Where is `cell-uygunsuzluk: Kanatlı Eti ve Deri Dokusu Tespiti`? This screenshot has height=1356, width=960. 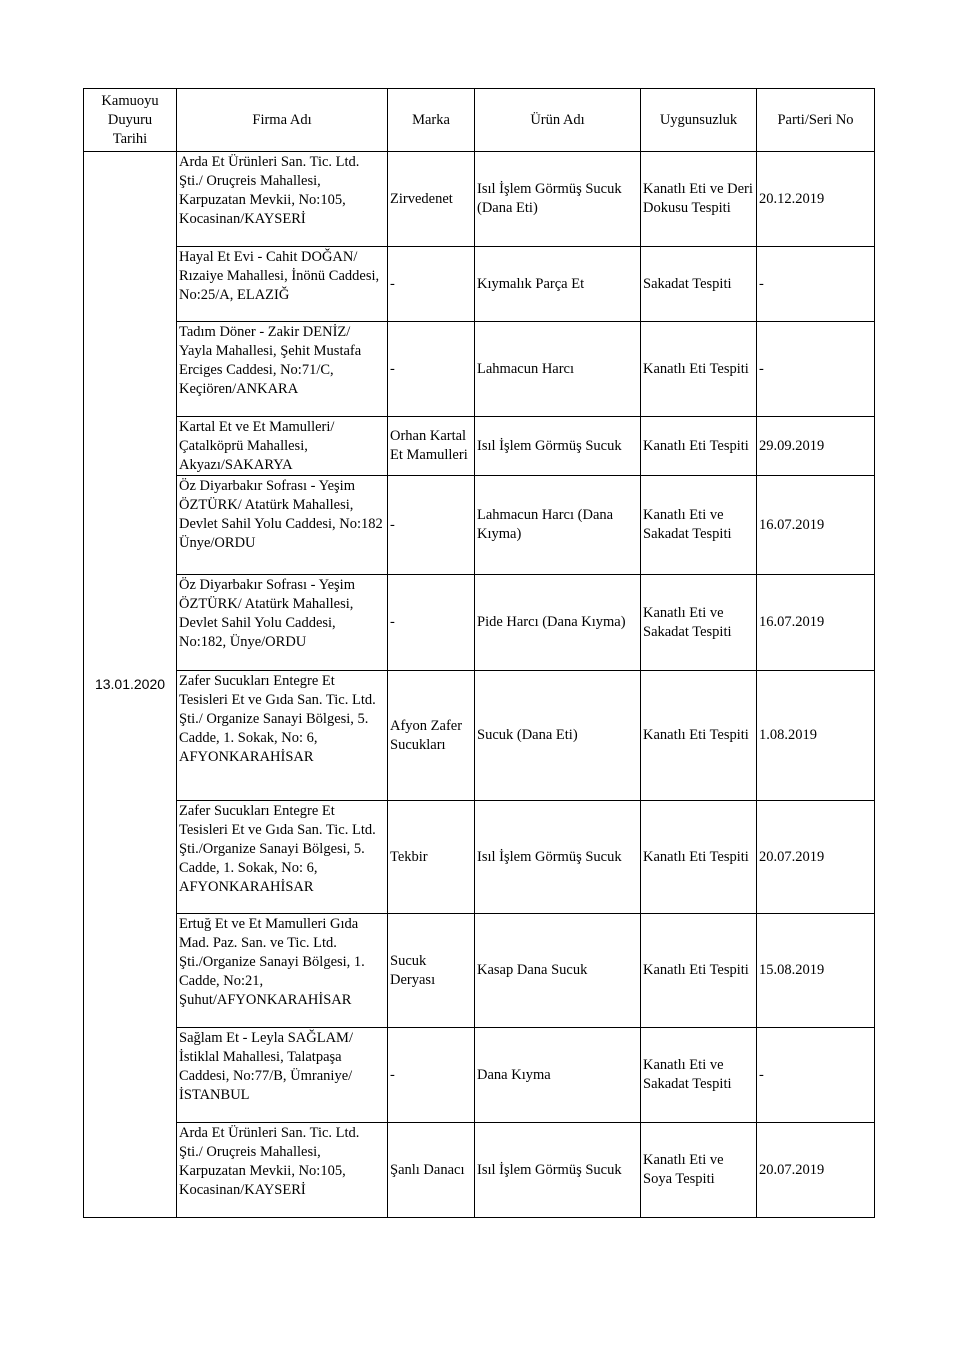
cell-uygunsuzluk: Kanatlı Eti ve Deri Dokusu Tespiti is located at coordinates (698, 199).